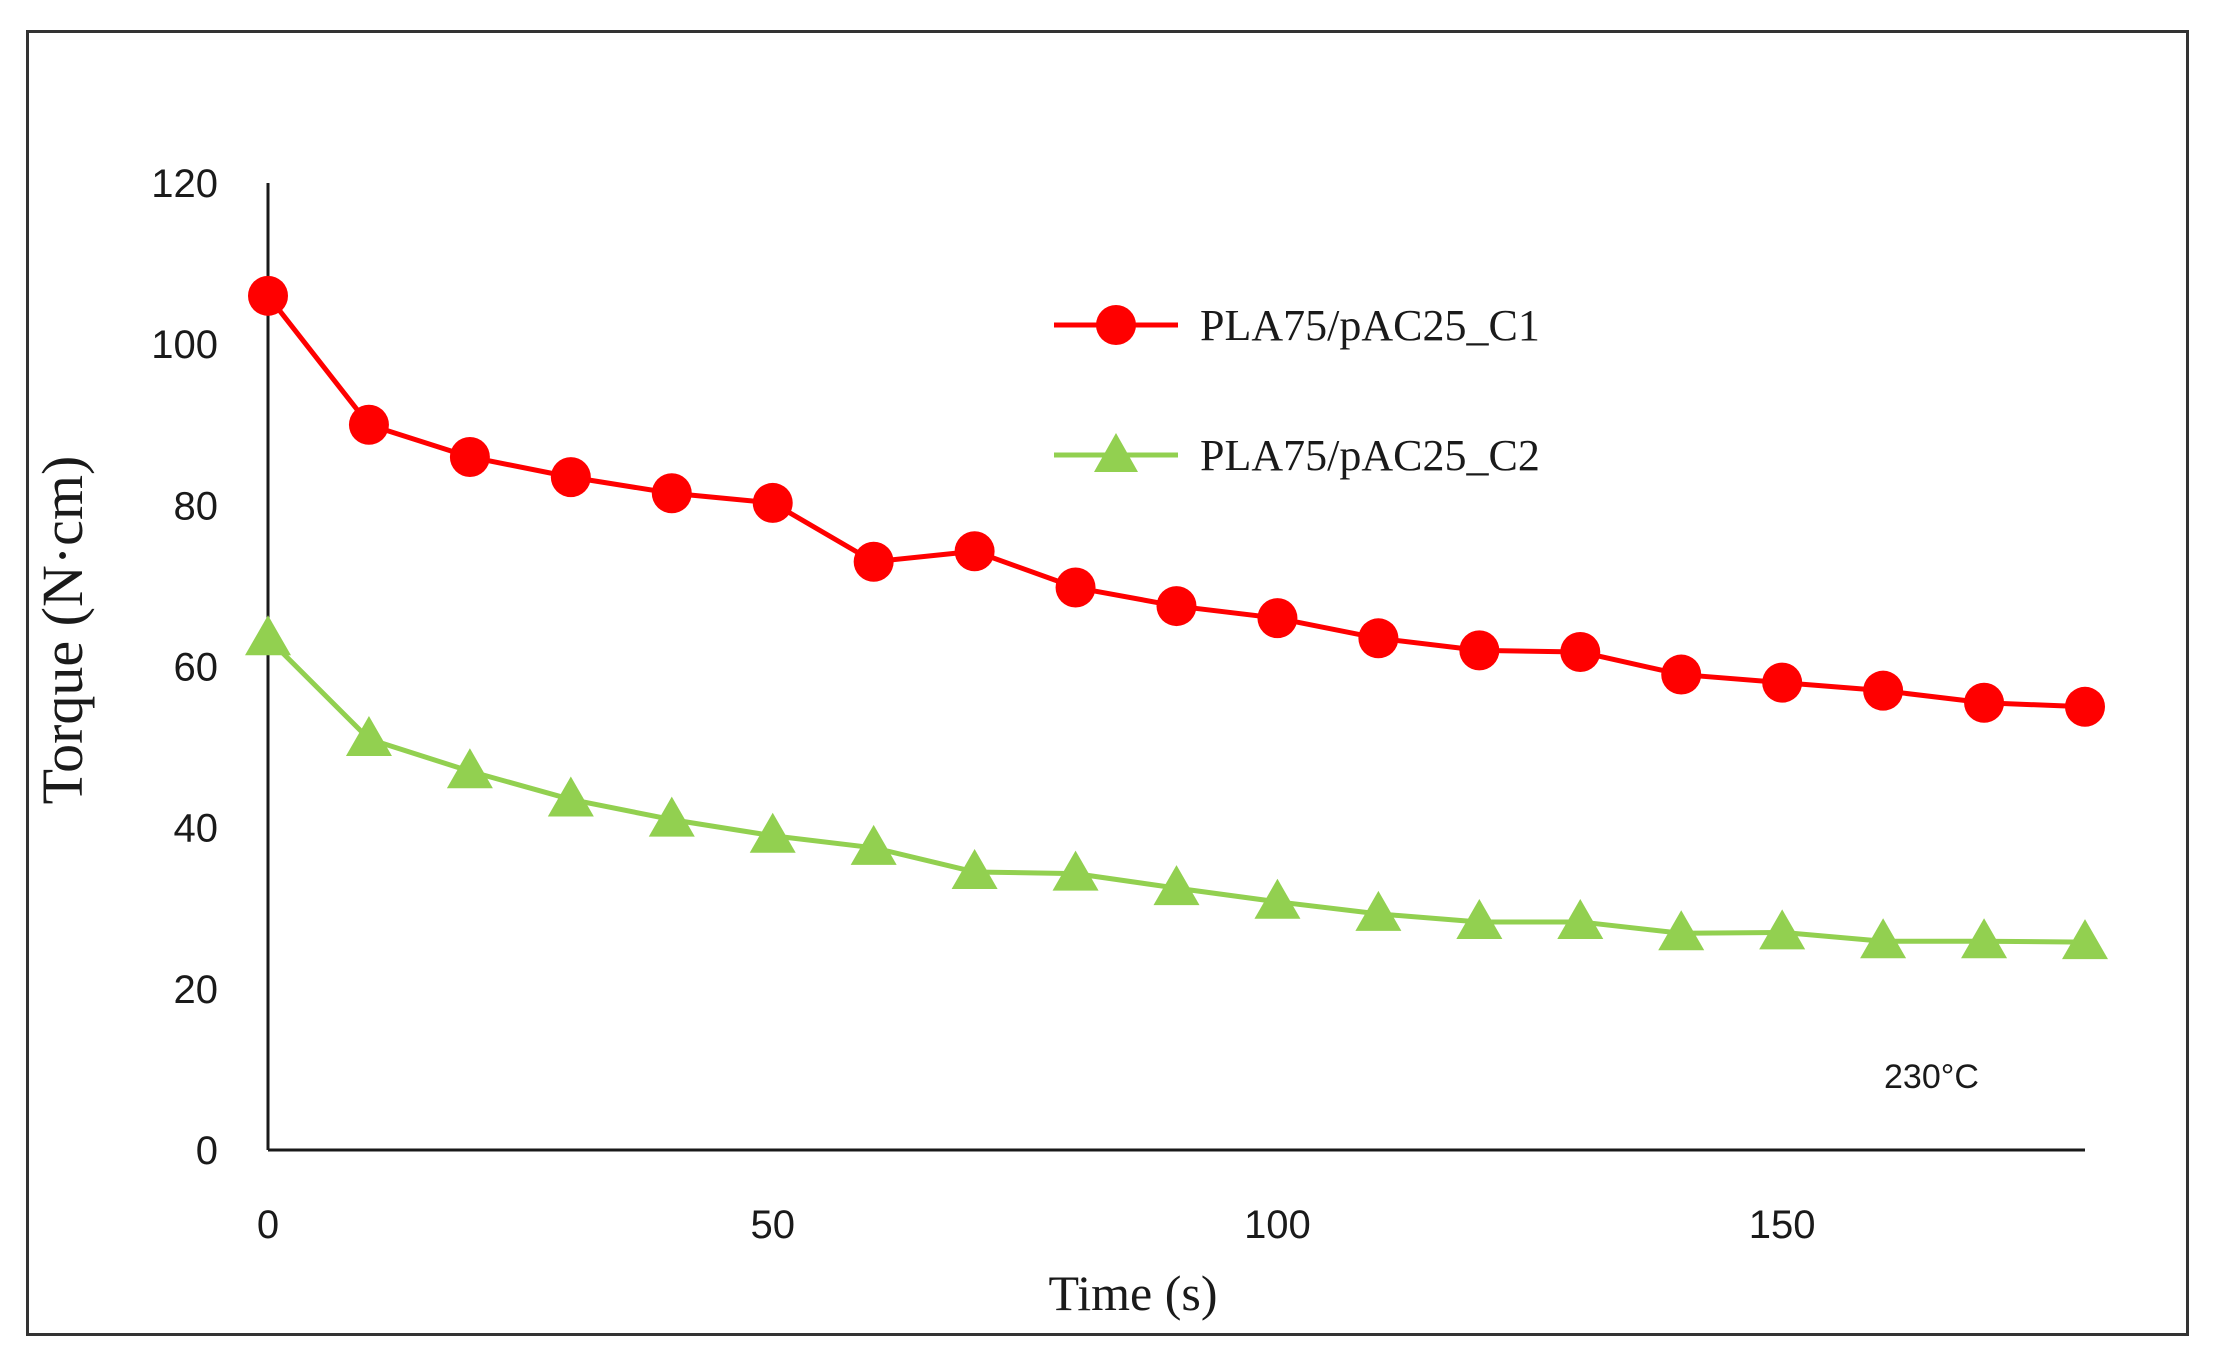  Describe the element at coordinates (1378, 638) in the screenshot. I see `data-point-s1-x110` at that location.